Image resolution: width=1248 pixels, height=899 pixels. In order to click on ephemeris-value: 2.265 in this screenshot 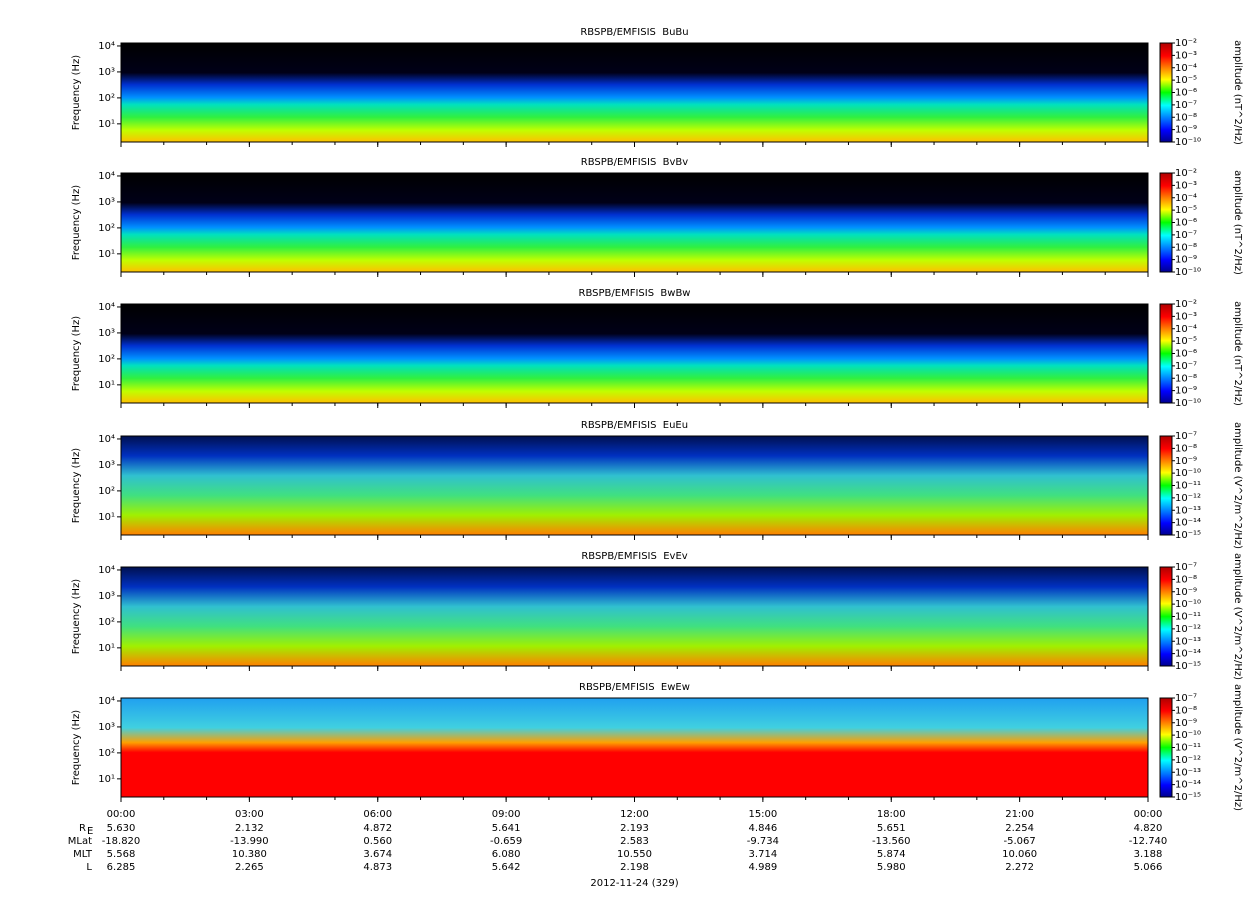, I will do `click(249, 867)`.